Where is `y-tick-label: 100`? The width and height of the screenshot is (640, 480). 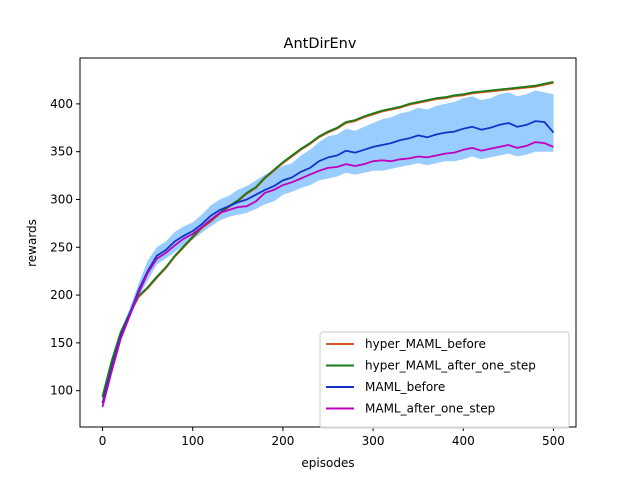 y-tick-label: 100 is located at coordinates (61, 391).